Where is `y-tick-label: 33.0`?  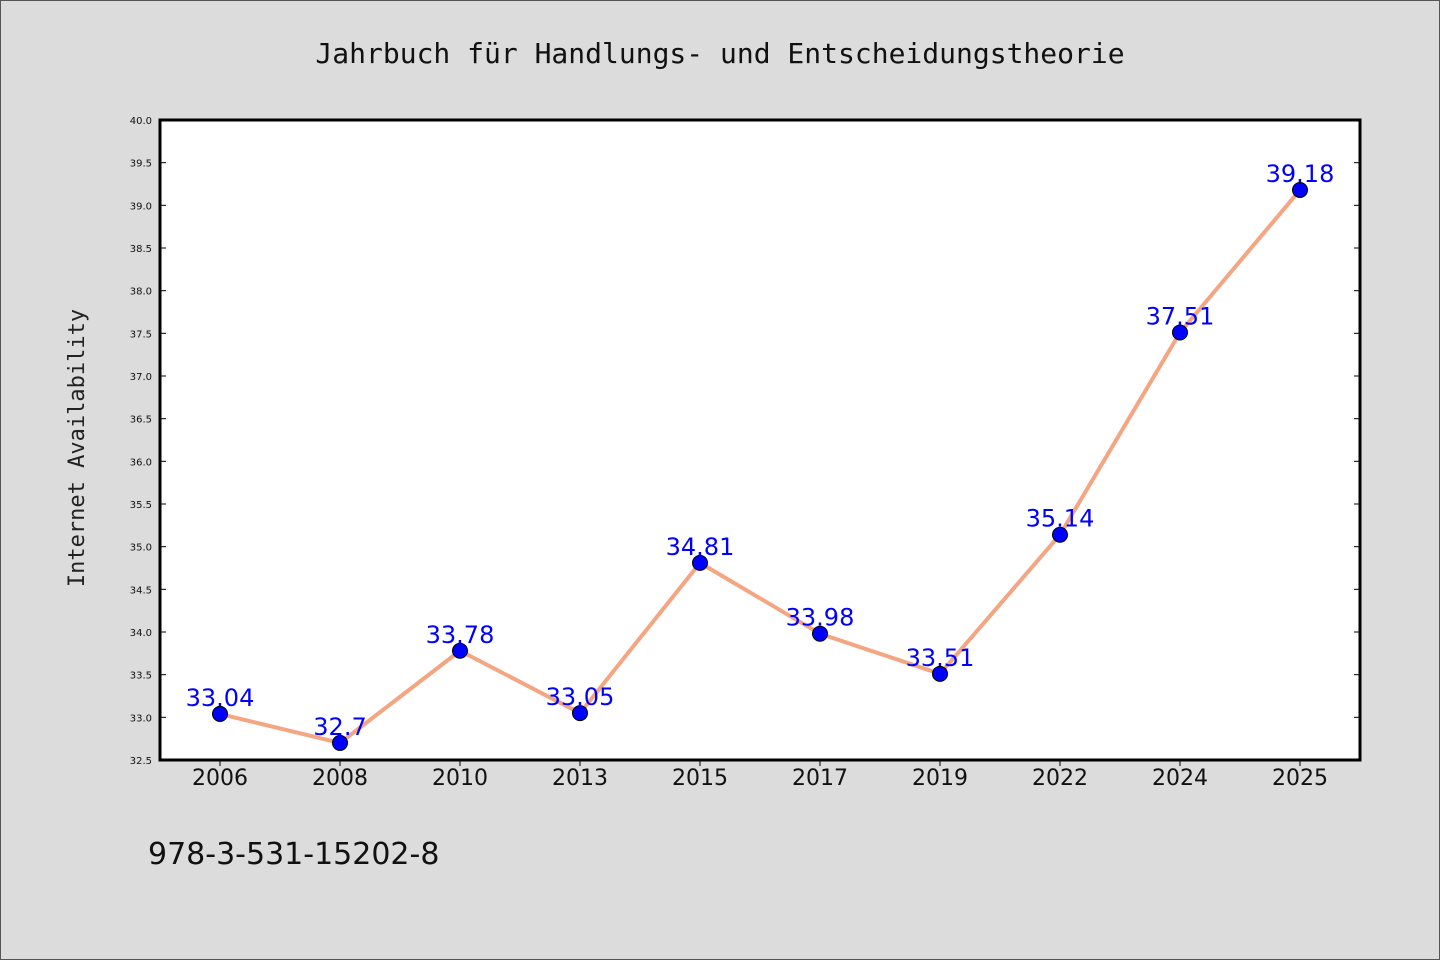 y-tick-label: 33.0 is located at coordinates (141, 718).